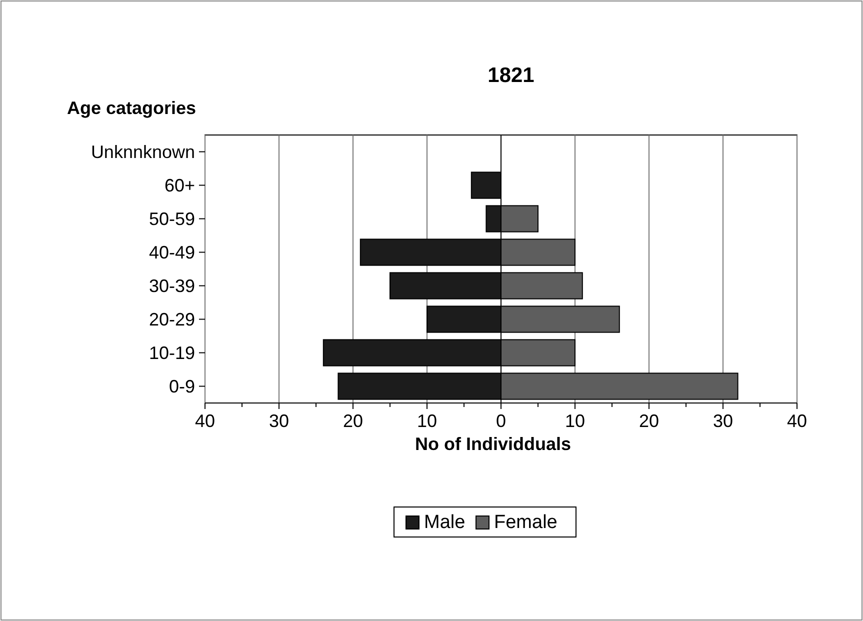 The width and height of the screenshot is (863, 621). What do you see at coordinates (493, 444) in the screenshot?
I see `x-axis-title: No of Individduals` at bounding box center [493, 444].